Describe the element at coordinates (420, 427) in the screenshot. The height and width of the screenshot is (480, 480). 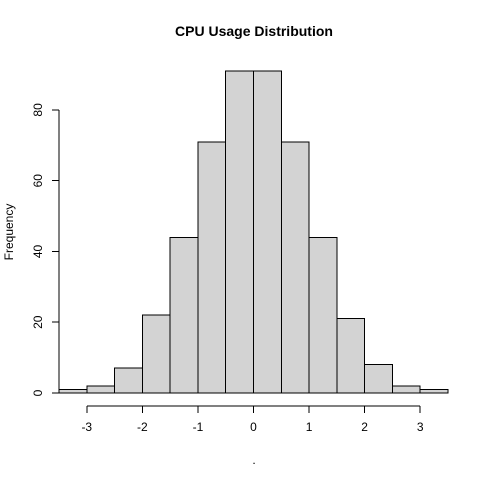
I see `x-tick-label: 3` at that location.